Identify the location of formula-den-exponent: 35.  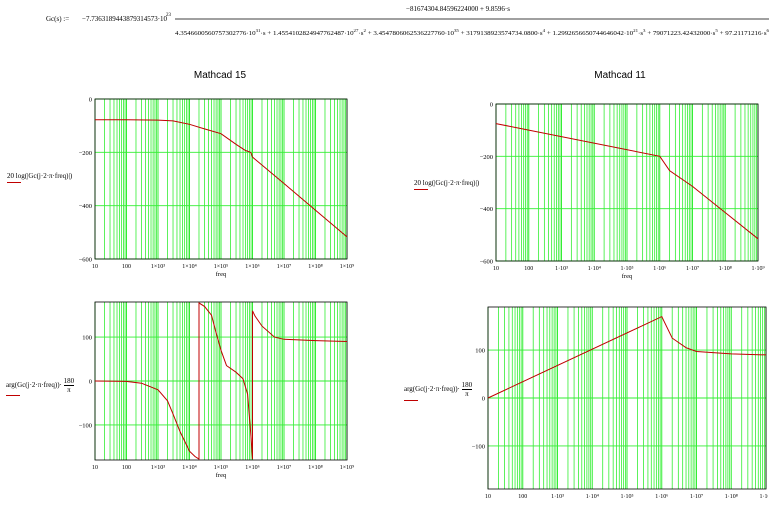
(457, 30).